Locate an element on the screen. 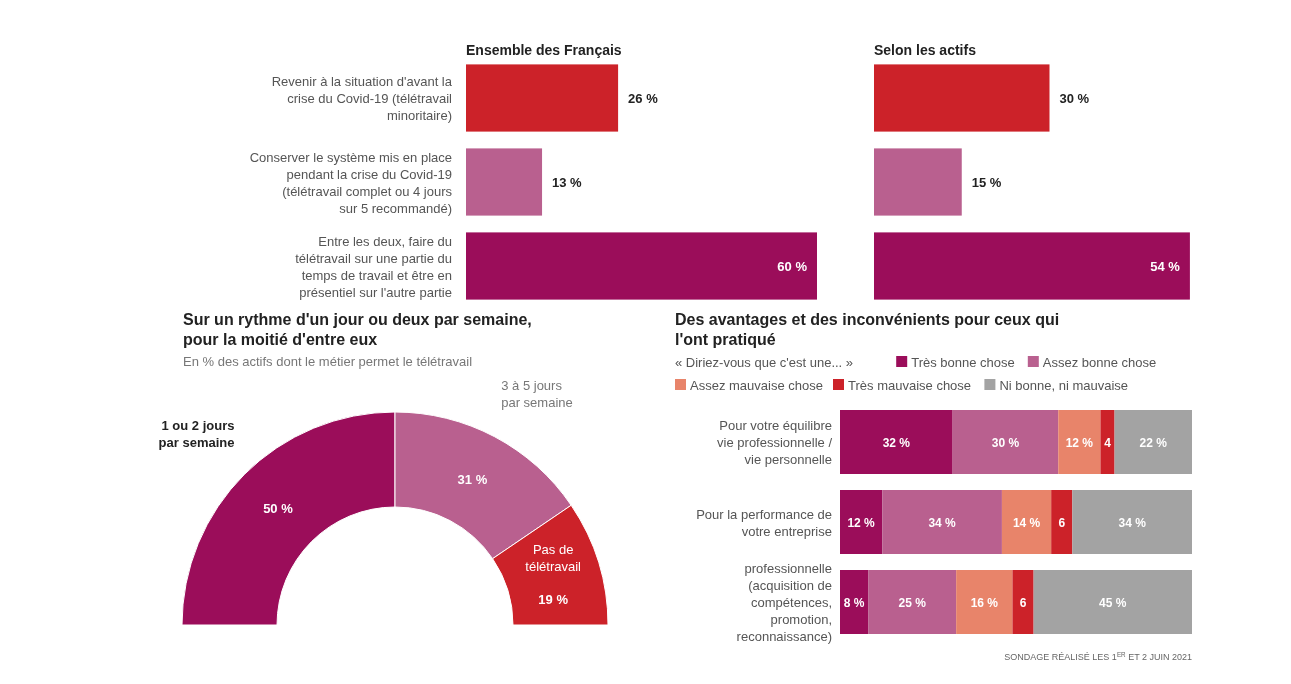 This screenshot has width=1291, height=684. data-label: 16 % is located at coordinates (984, 603).